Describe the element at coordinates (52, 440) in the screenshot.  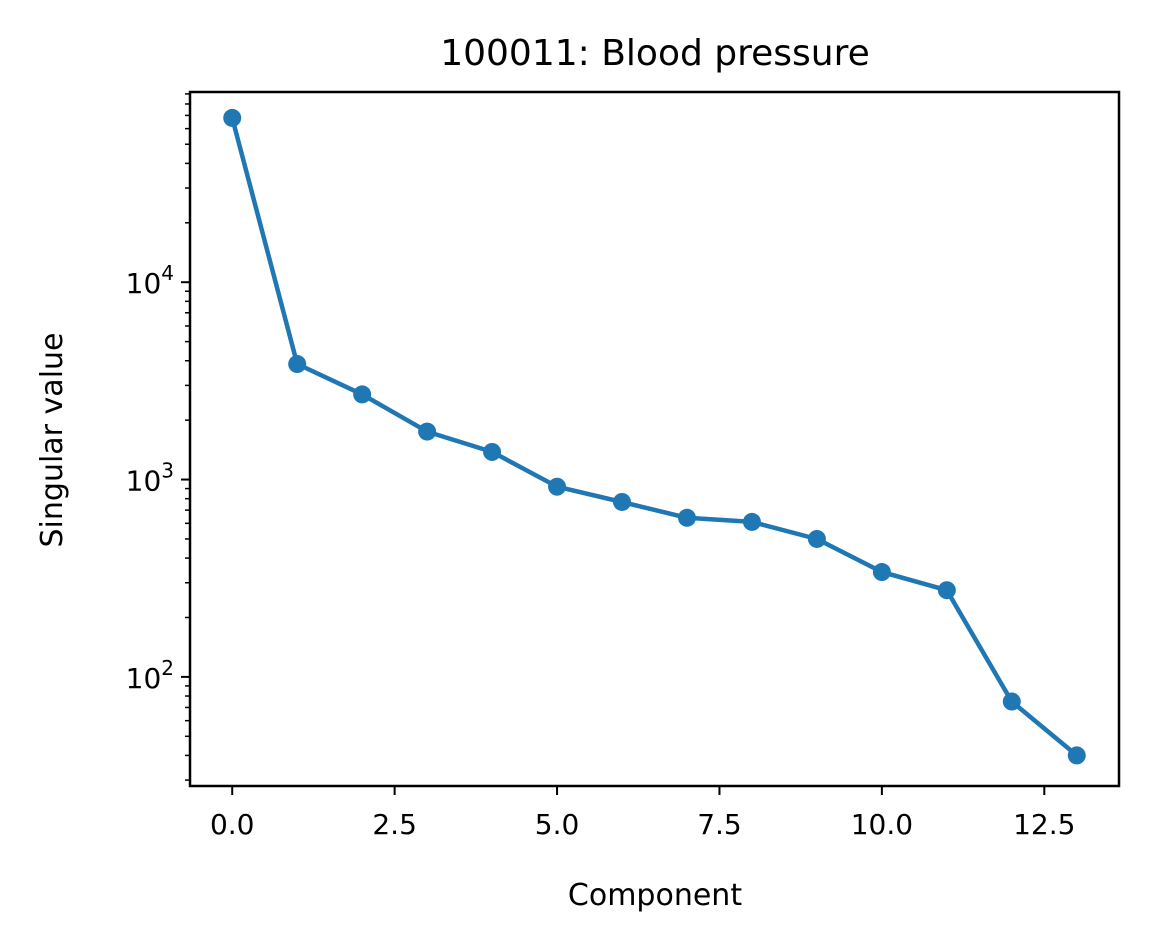
I see `y-axis-label: Singular value` at that location.